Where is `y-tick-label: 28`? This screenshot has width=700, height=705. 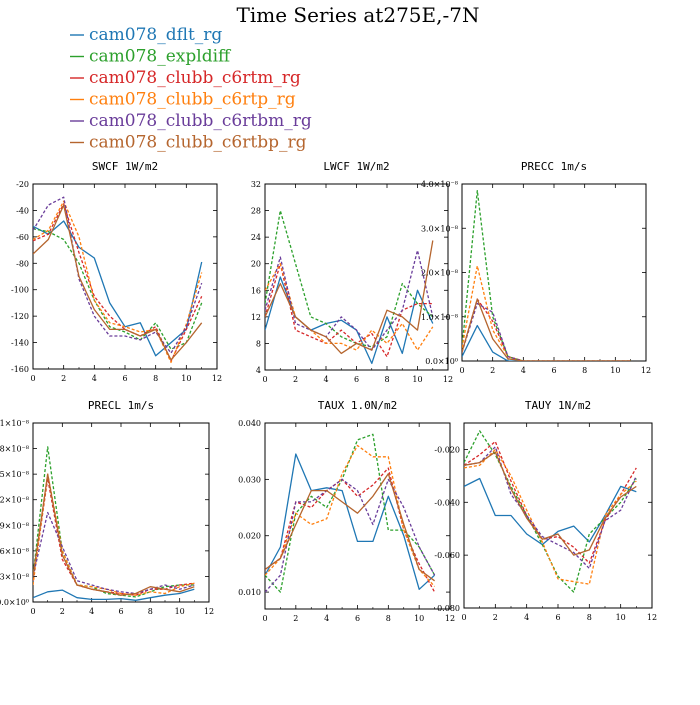
y-tick-label: 28 is located at coordinates (256, 211).